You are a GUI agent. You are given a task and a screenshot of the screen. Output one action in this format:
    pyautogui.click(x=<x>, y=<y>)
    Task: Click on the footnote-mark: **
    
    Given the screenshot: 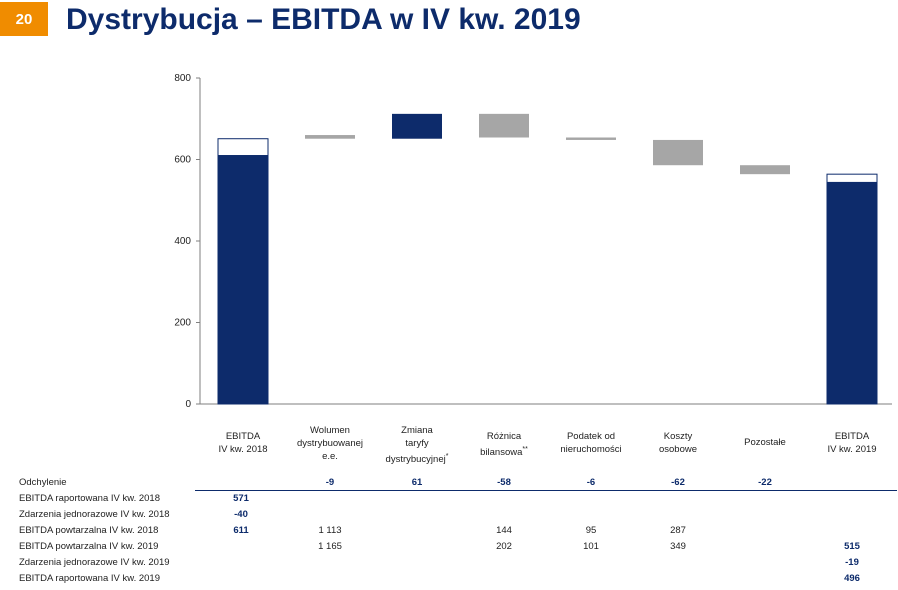 What is the action you would take?
    pyautogui.click(x=525, y=449)
    